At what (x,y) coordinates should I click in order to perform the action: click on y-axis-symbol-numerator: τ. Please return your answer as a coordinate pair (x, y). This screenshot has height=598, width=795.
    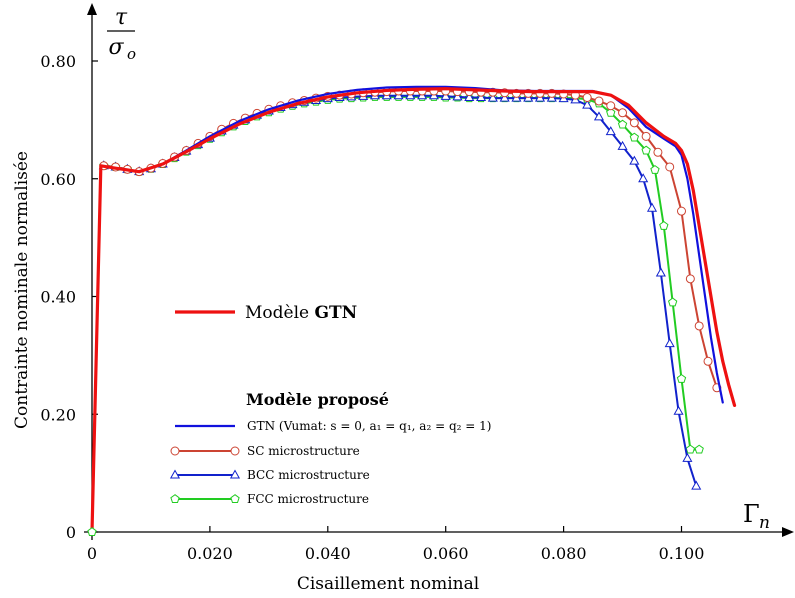
    Looking at the image, I should click on (121, 17).